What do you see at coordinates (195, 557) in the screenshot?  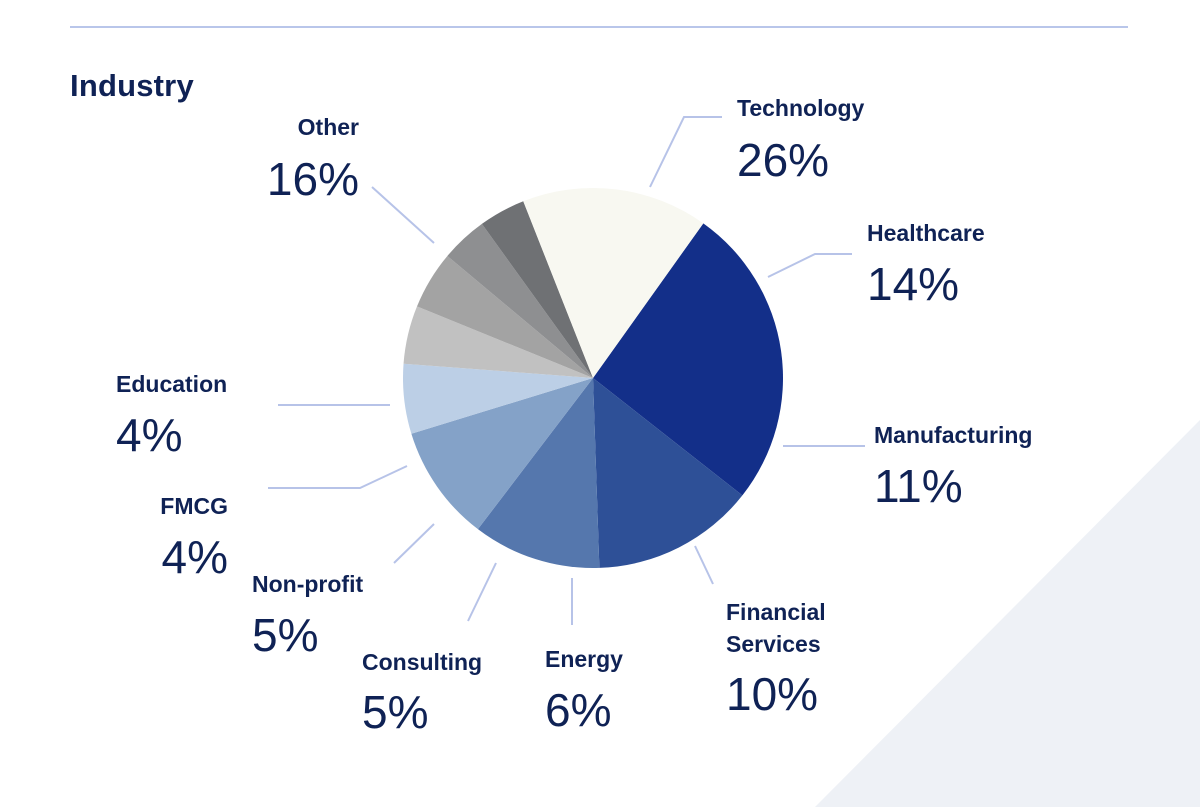 I see `value-label-fmcg: 4%` at bounding box center [195, 557].